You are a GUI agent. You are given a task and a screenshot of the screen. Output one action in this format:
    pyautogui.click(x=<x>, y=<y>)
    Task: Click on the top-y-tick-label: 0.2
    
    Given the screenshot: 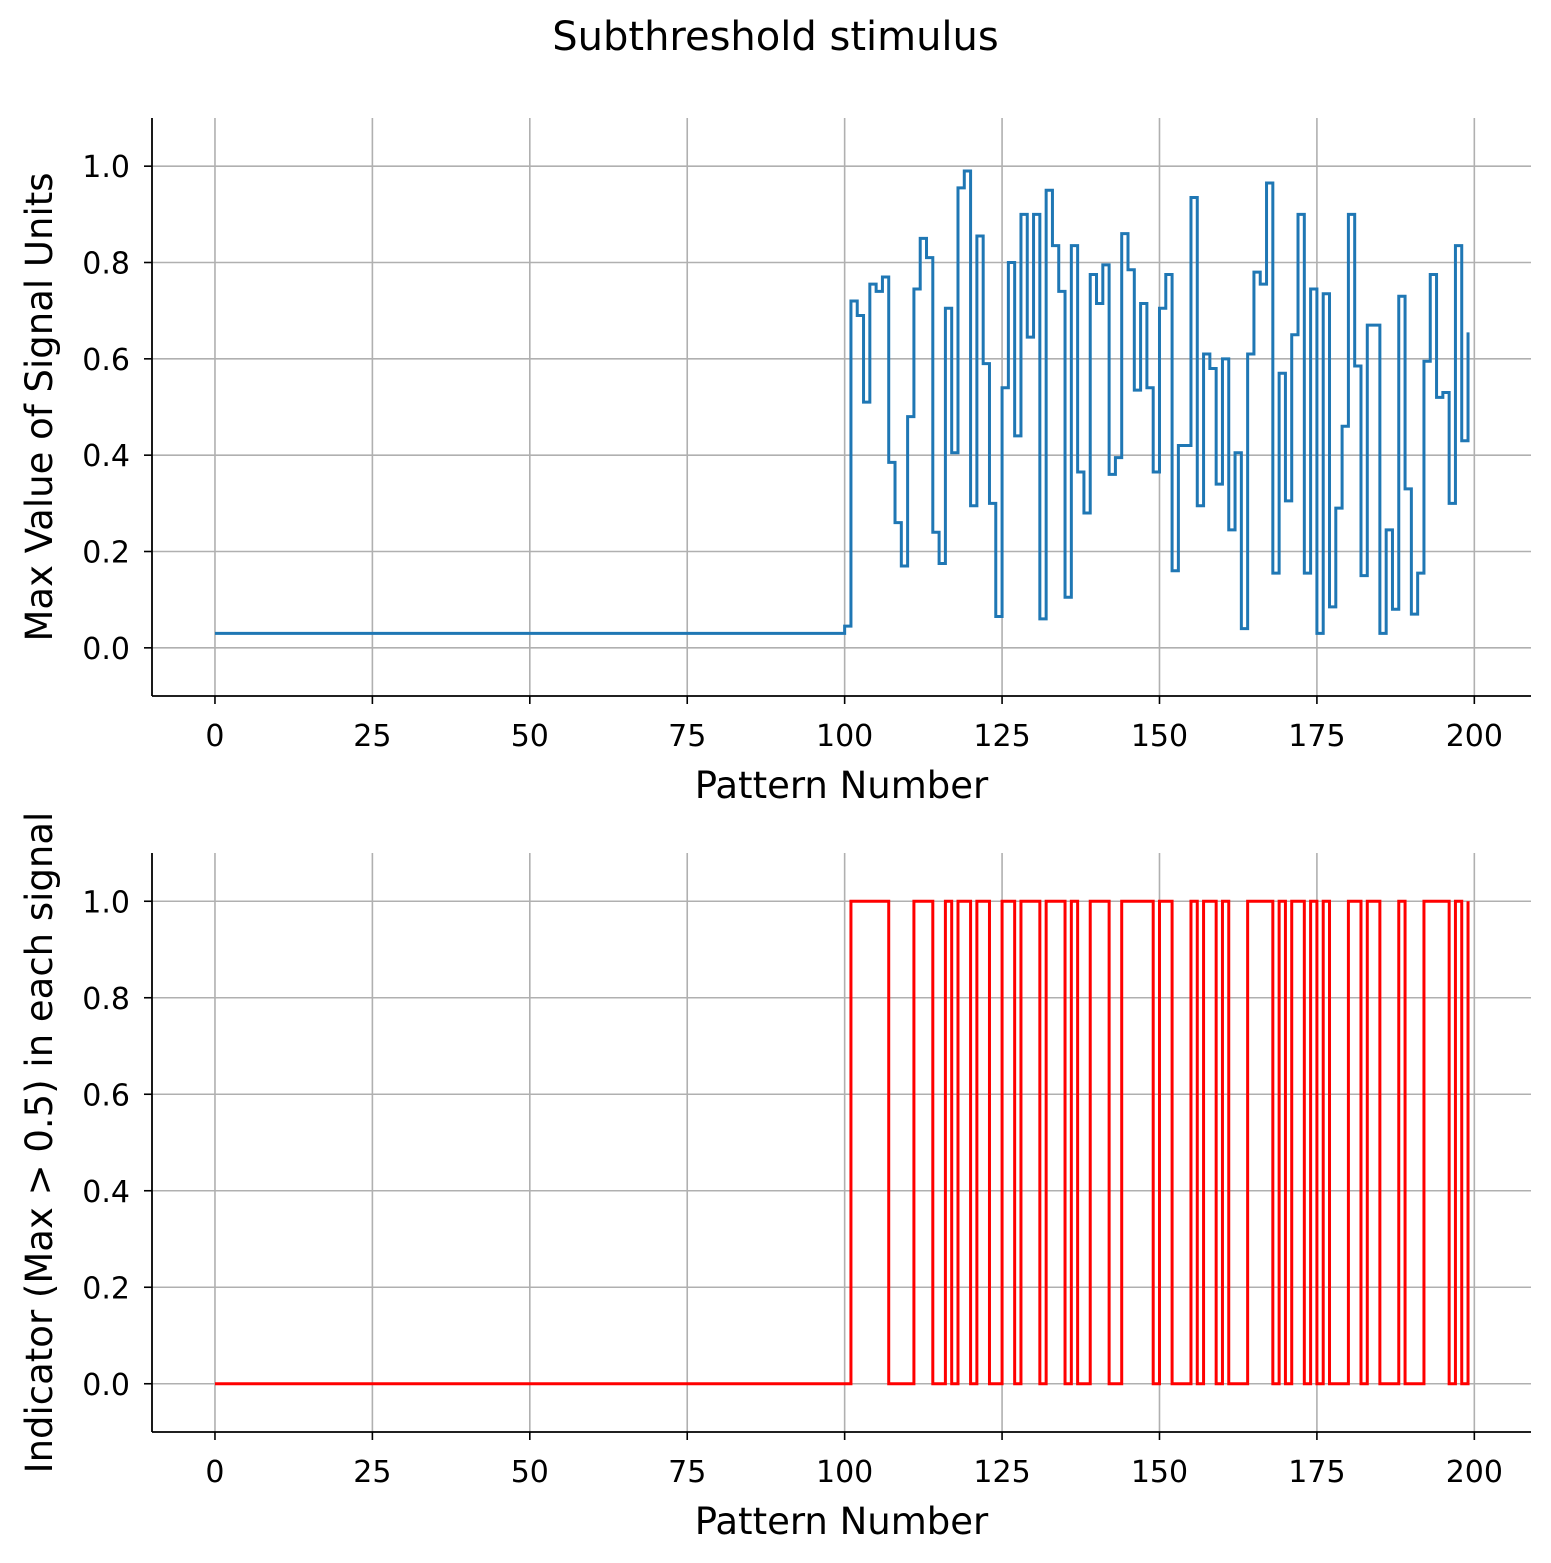 What is the action you would take?
    pyautogui.click(x=106, y=553)
    